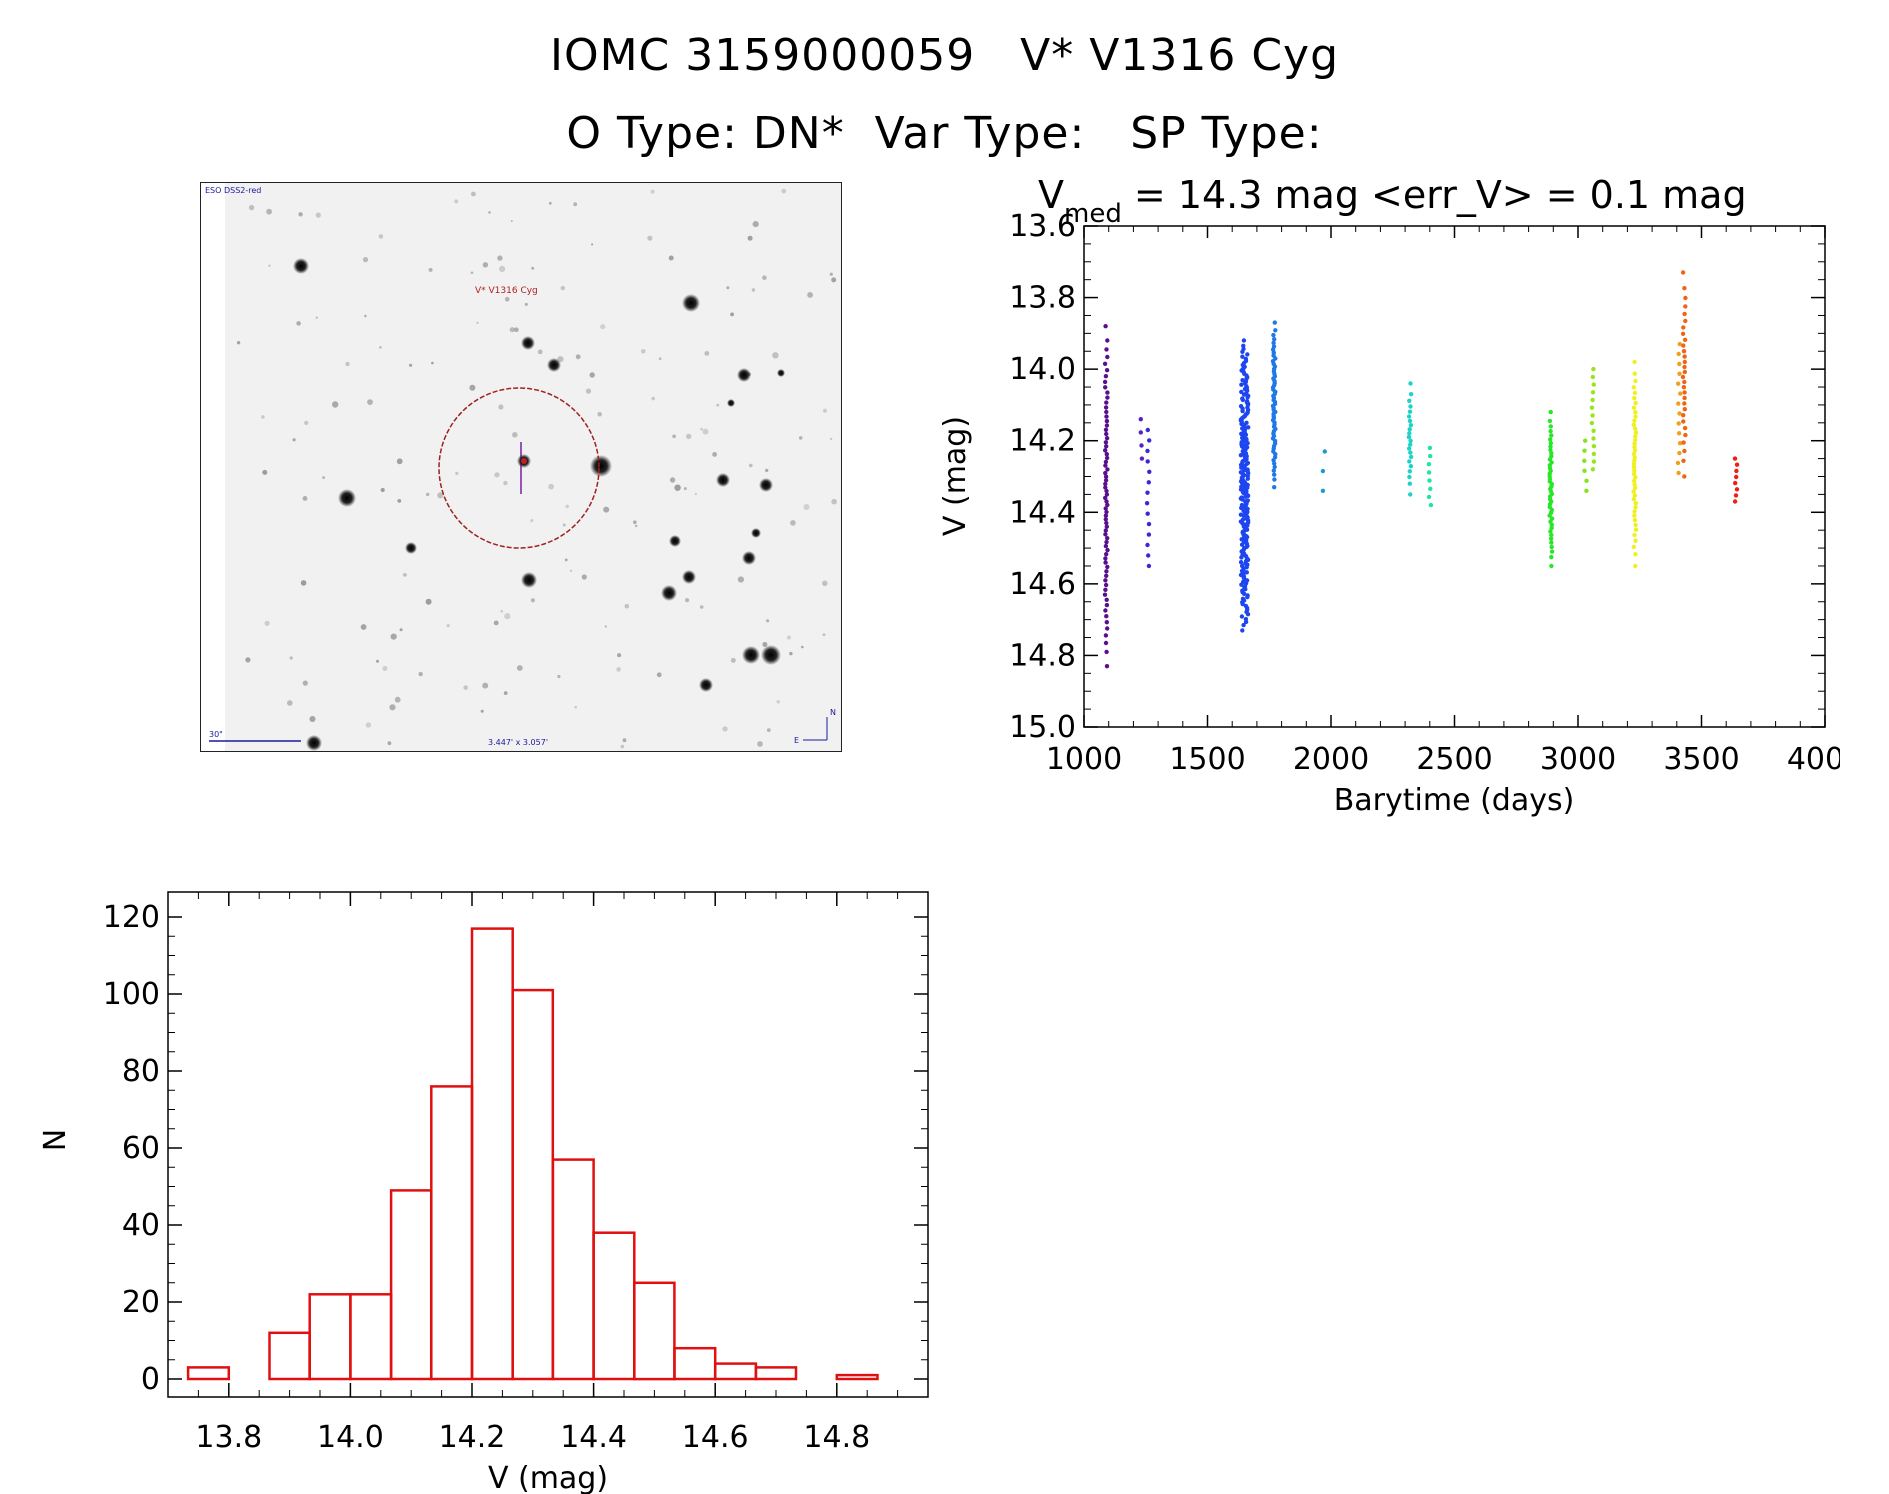 The image size is (1889, 1494). What do you see at coordinates (715, 1437) in the screenshot?
I see `hist-x-tick-label: 14.6` at bounding box center [715, 1437].